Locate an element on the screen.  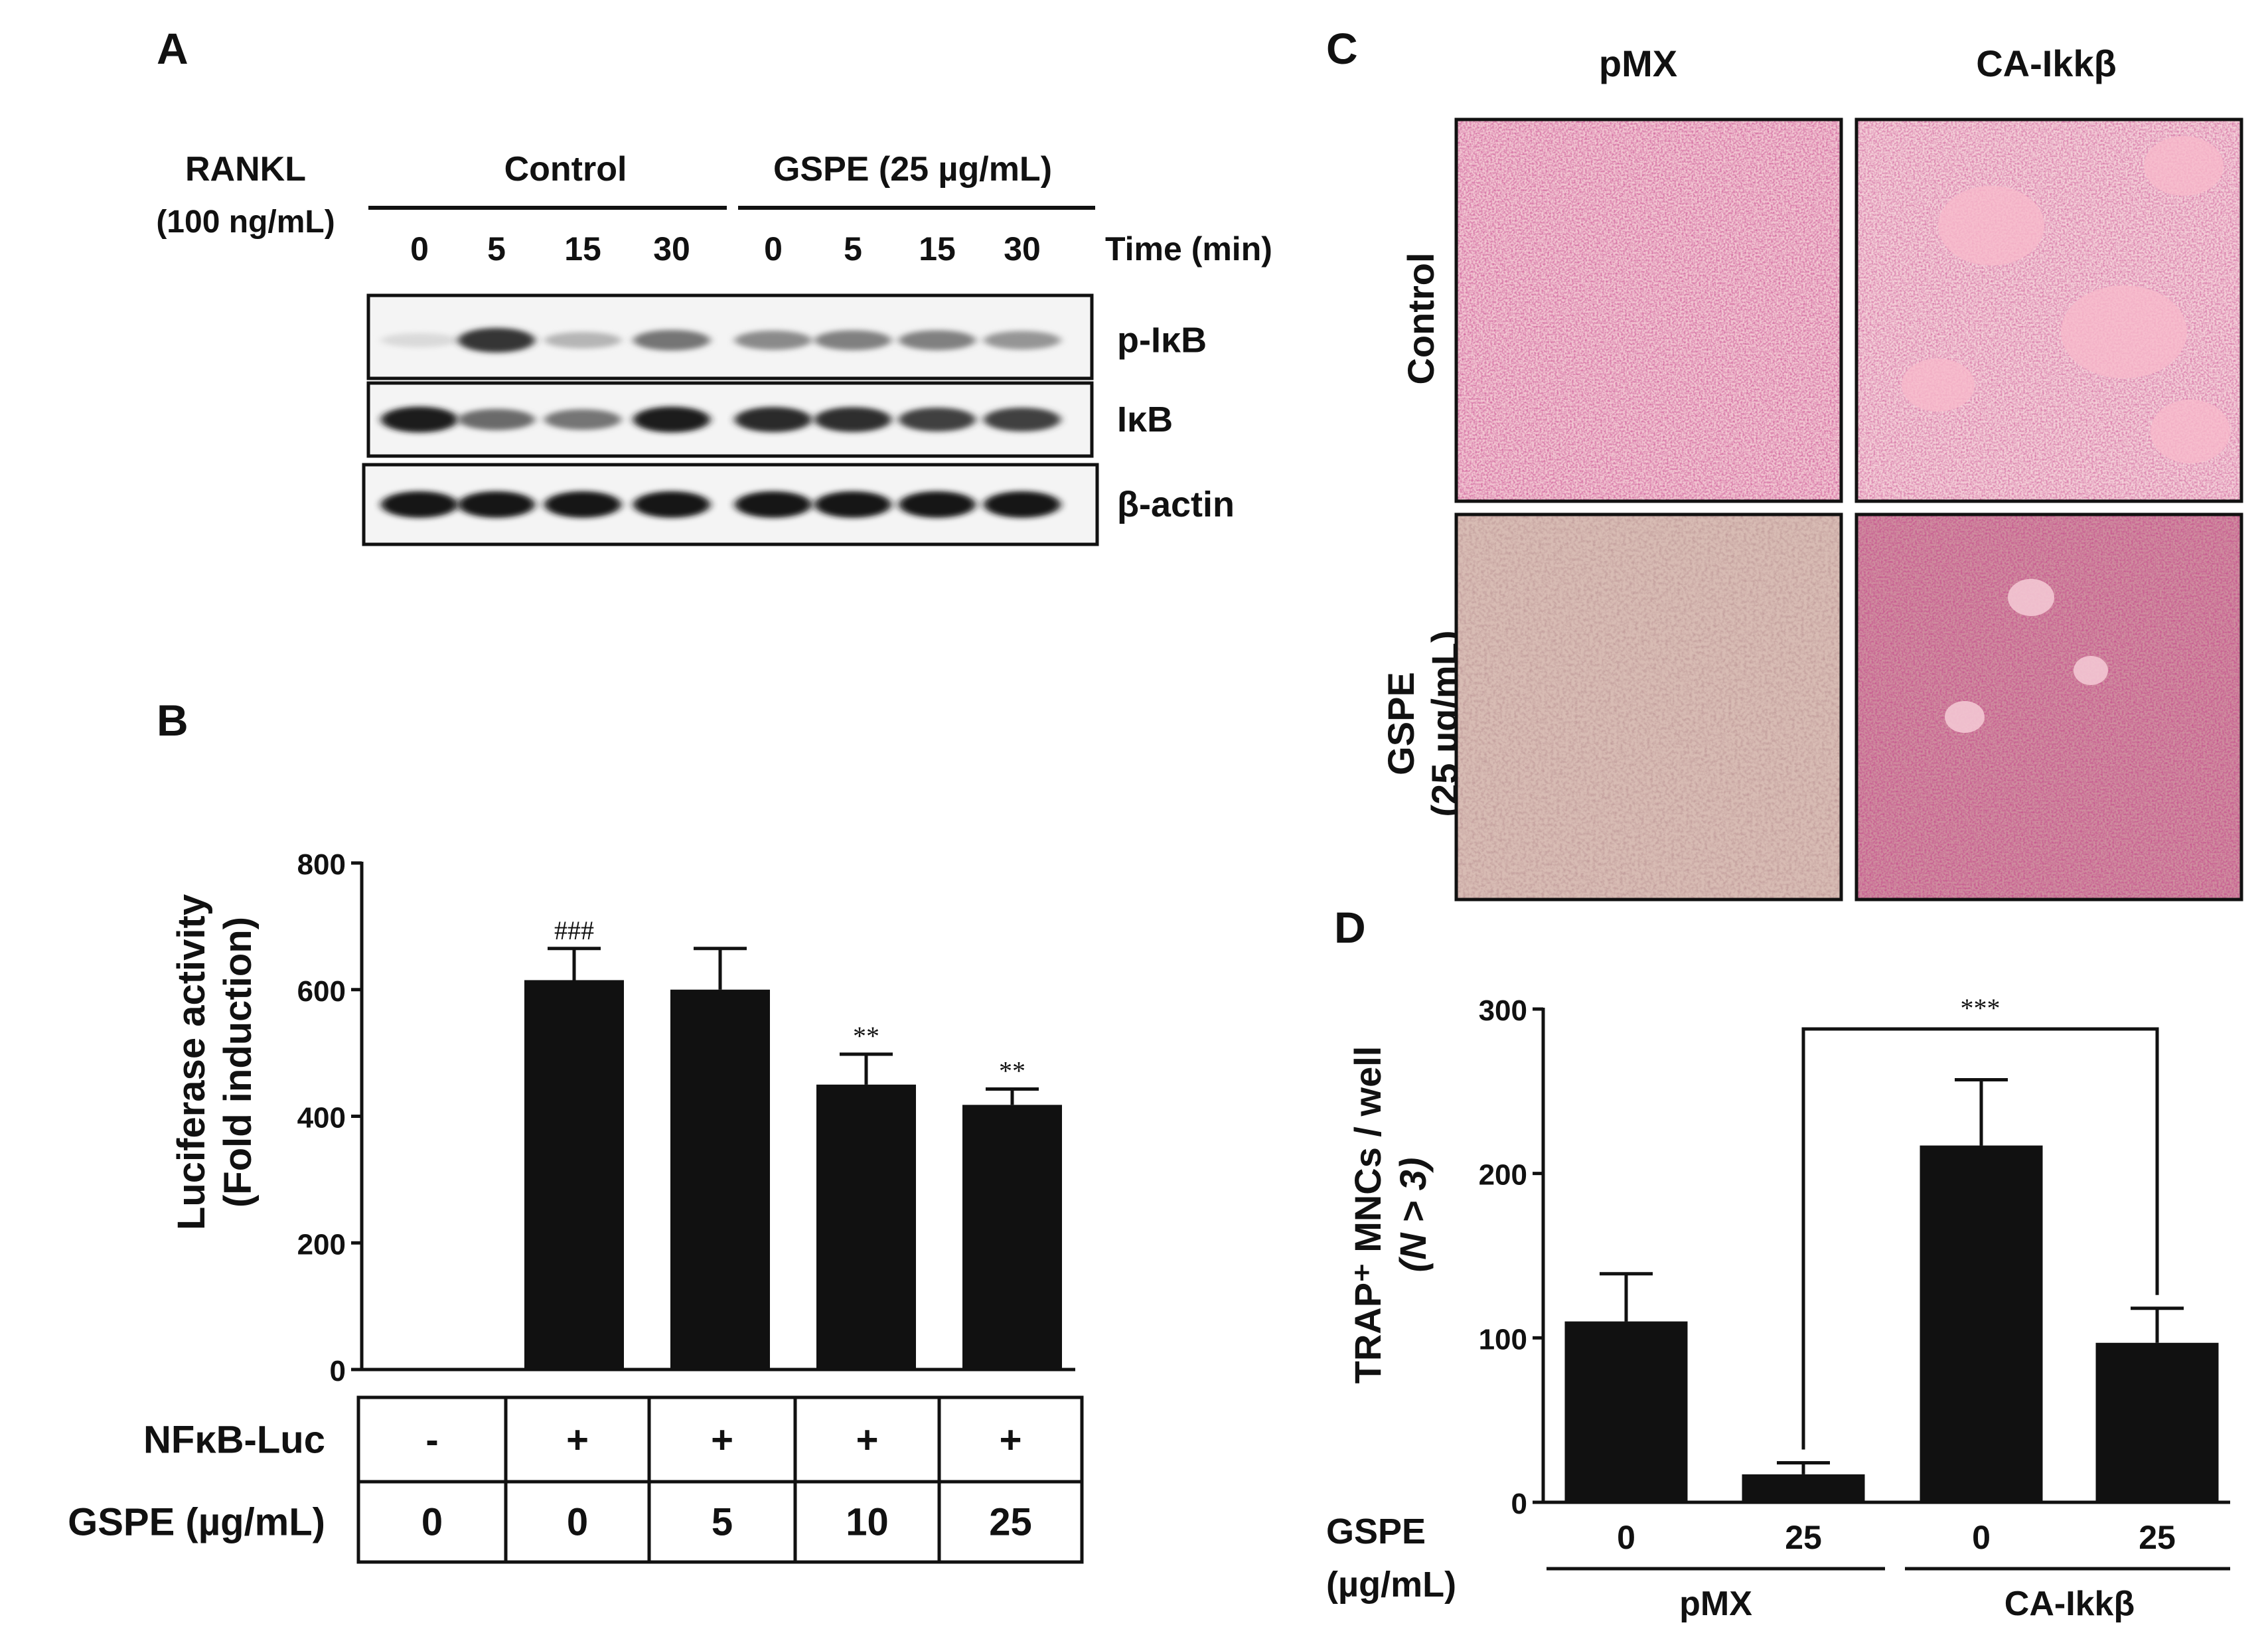
table-cell: 0 is located at coordinates (432, 1522).